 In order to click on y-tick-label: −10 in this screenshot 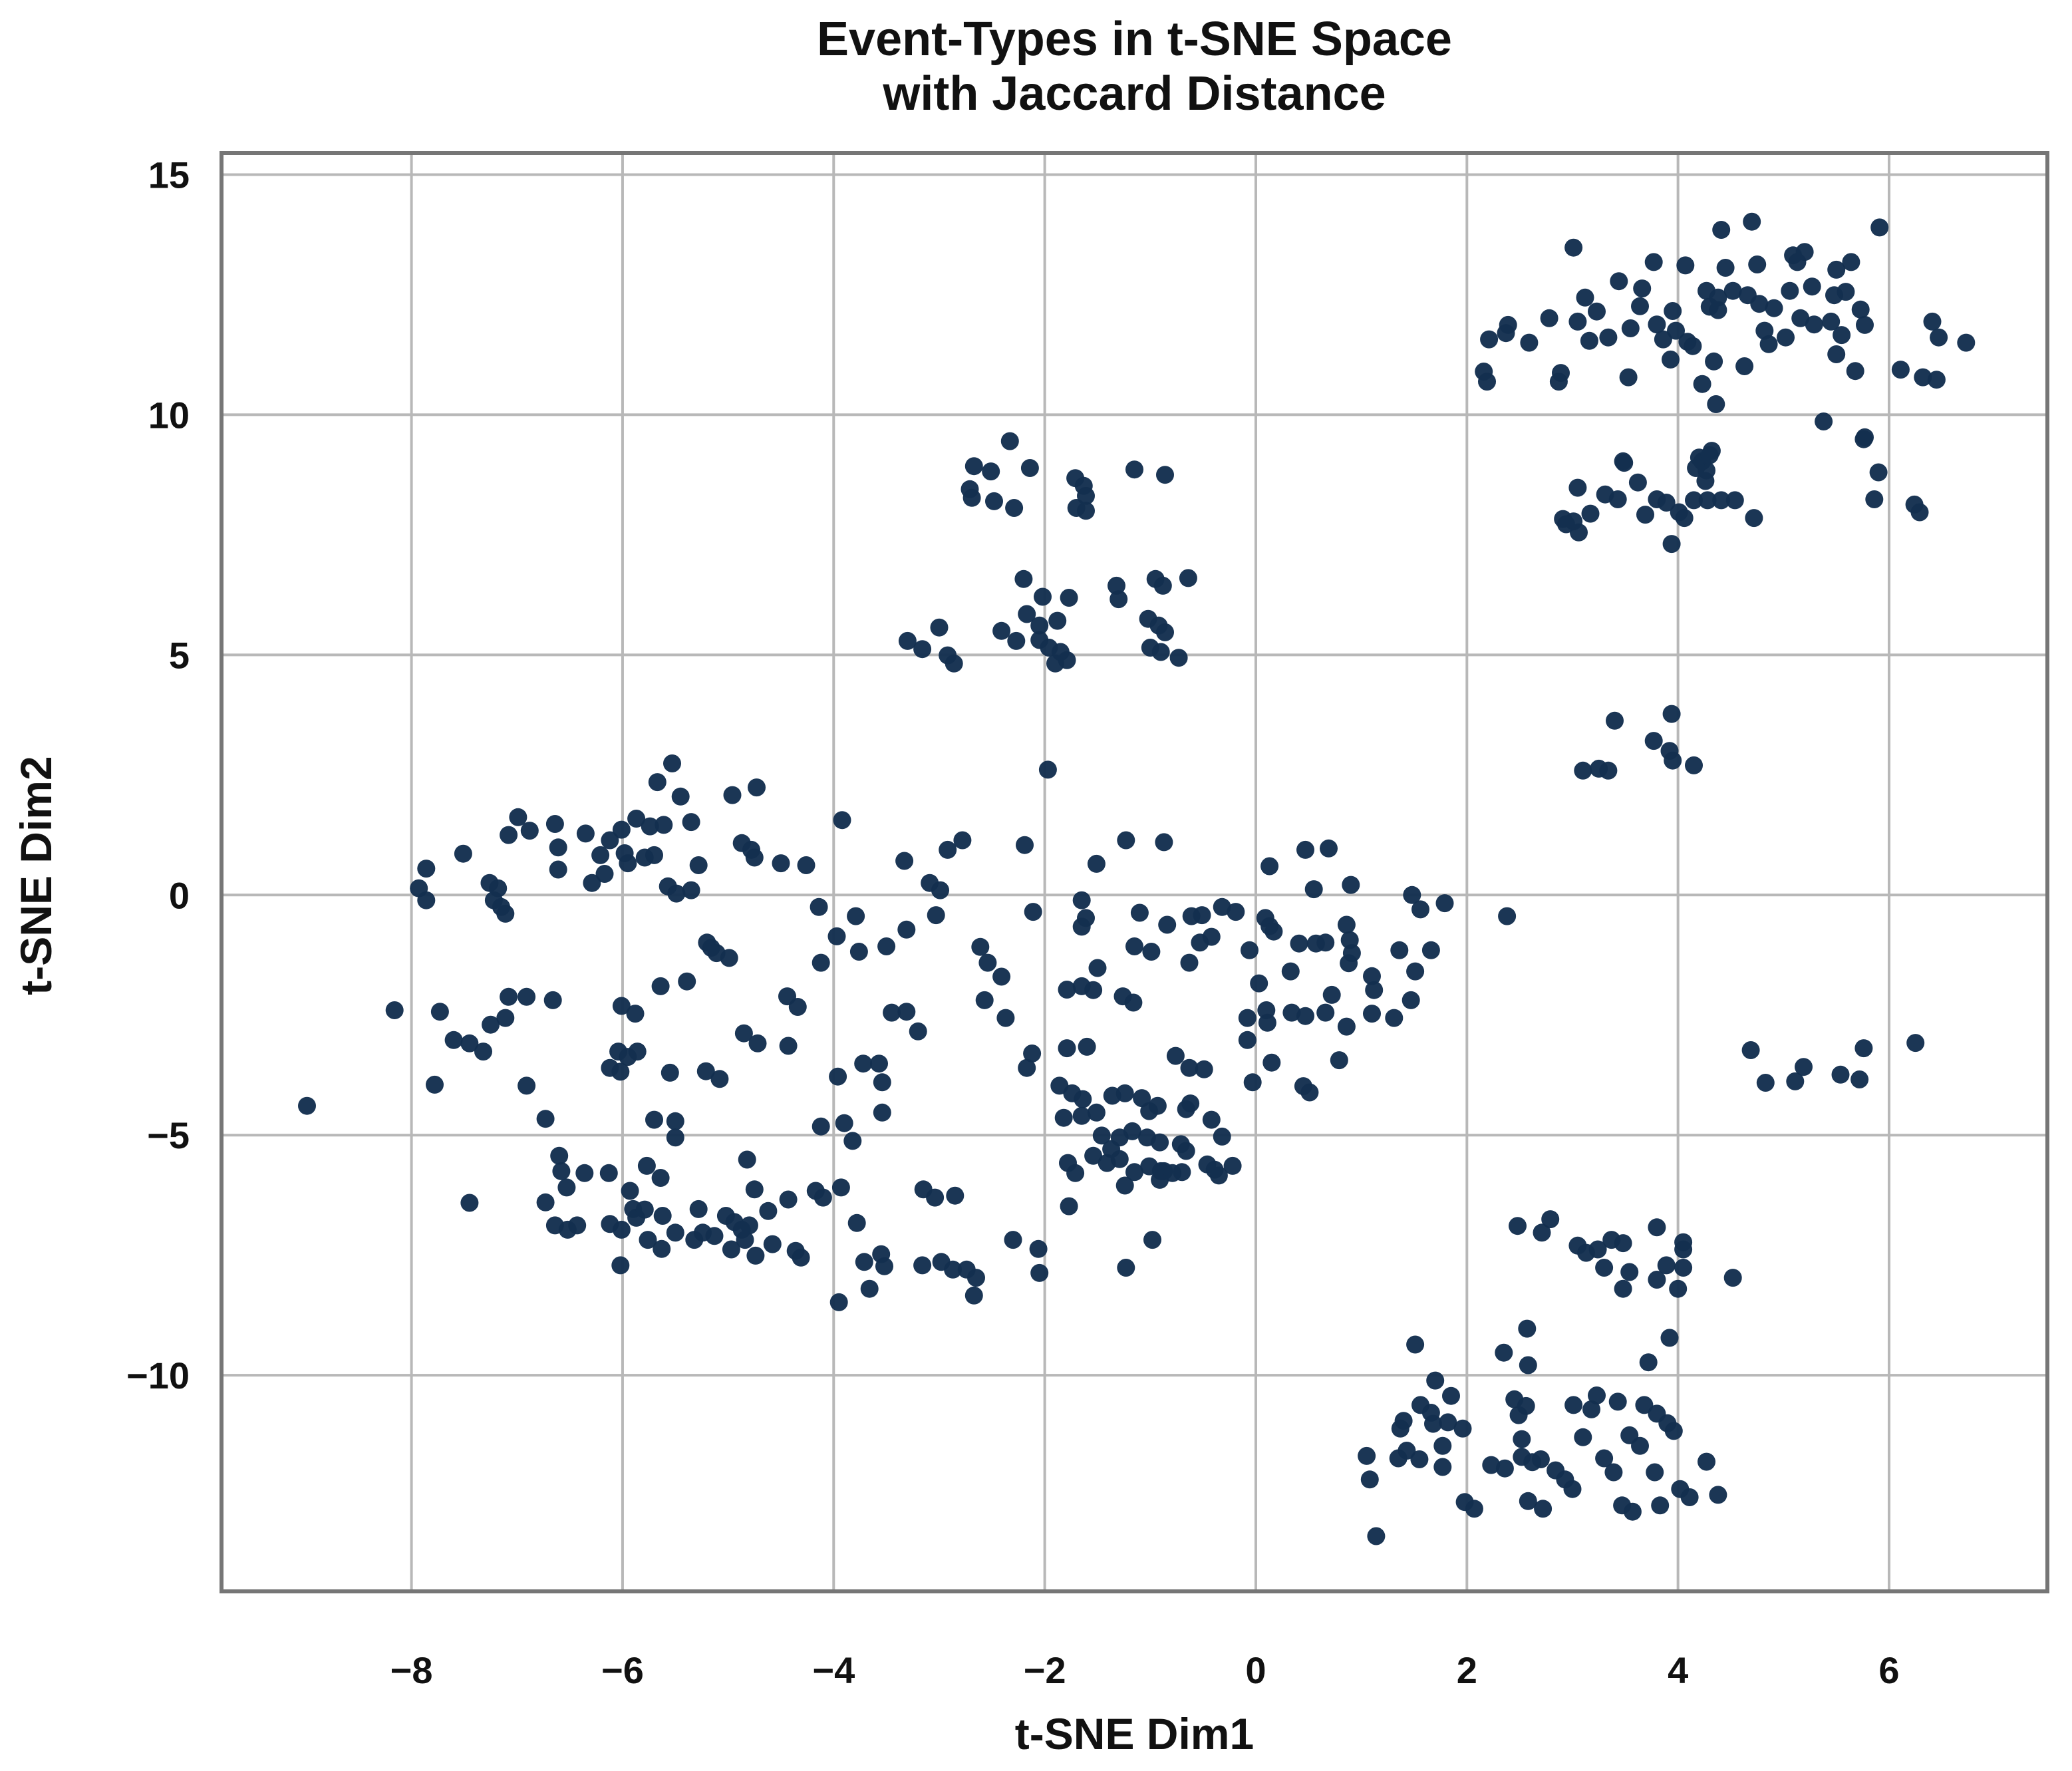, I will do `click(158, 1375)`.